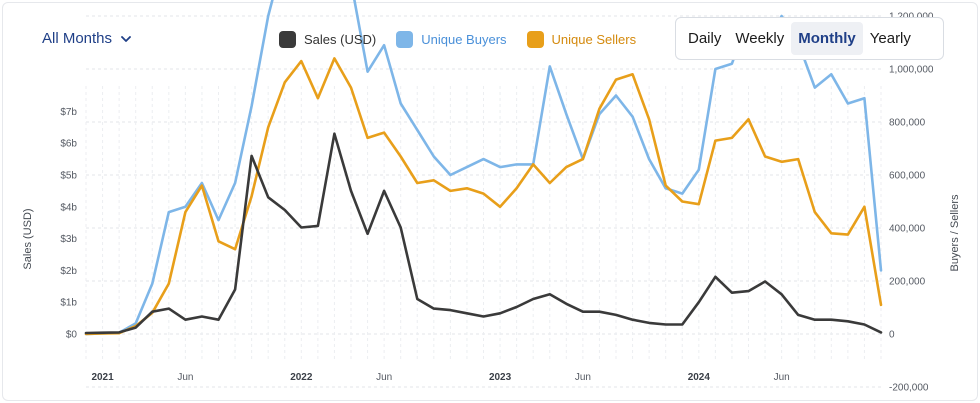 Image resolution: width=980 pixels, height=403 pixels. I want to click on legend-item-unique-sellers: Unique Sellers, so click(581, 39).